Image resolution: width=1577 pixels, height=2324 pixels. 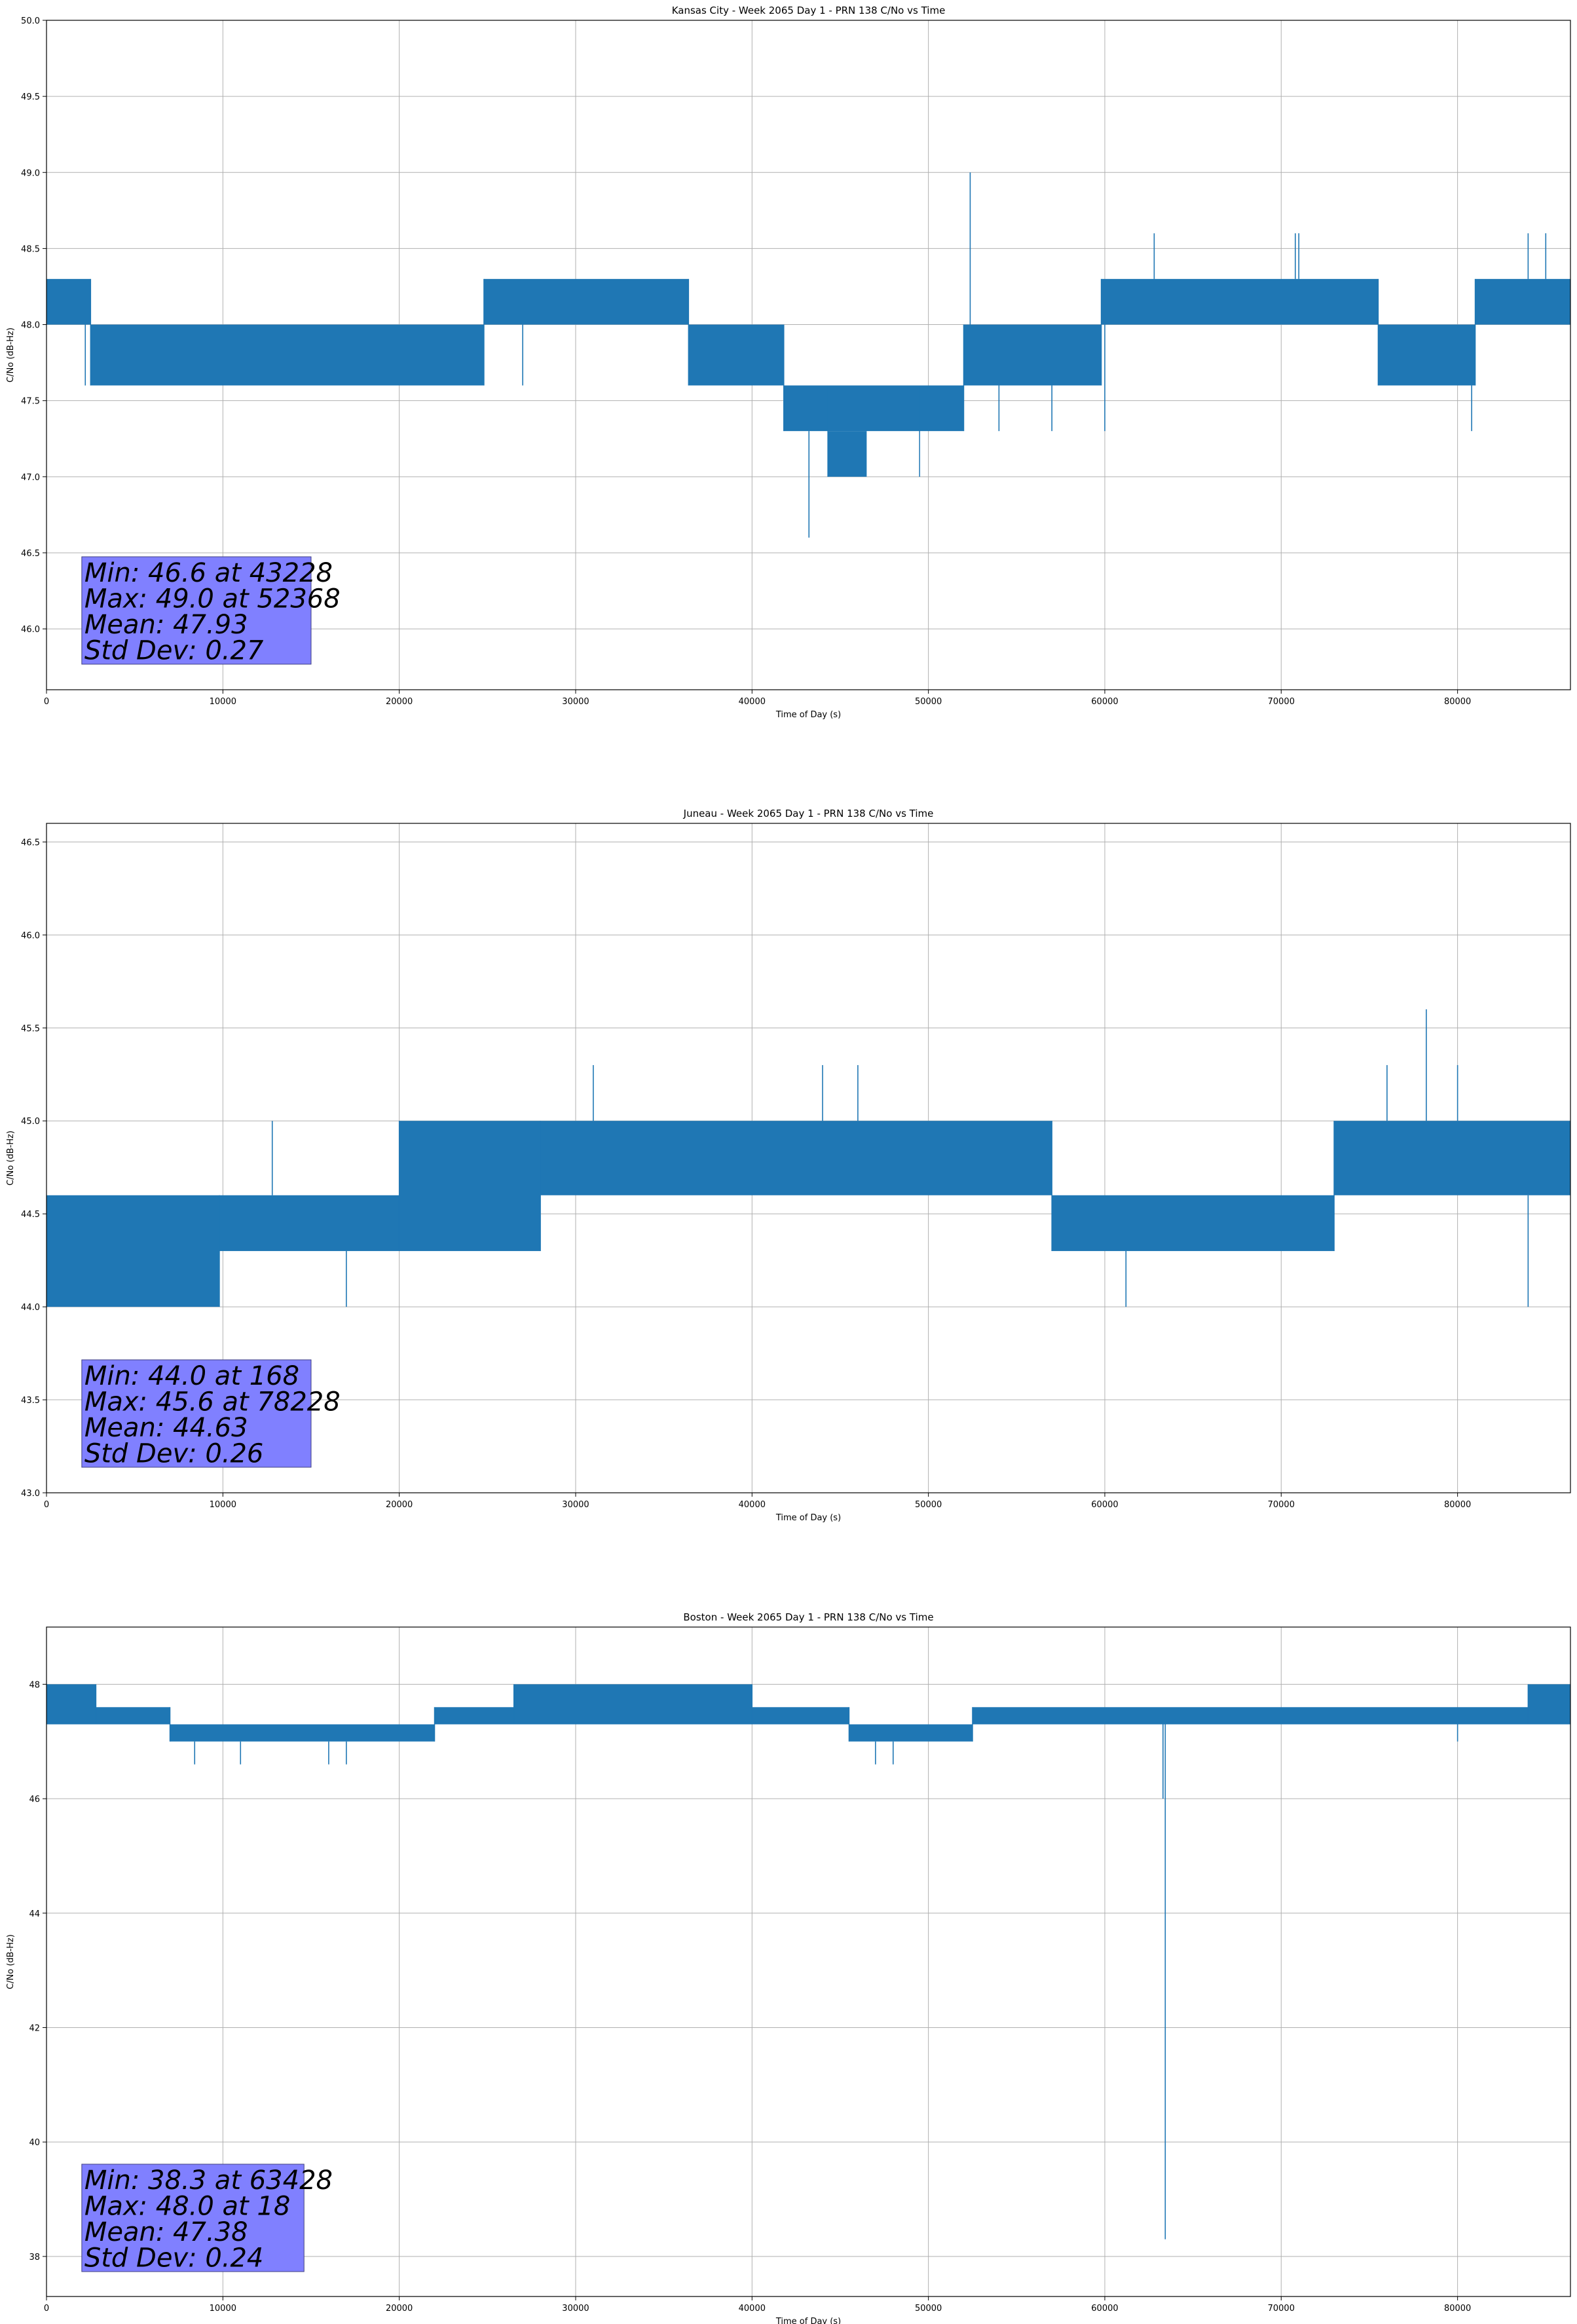 I want to click on stats-line: Max: 49.0 at 52368, so click(x=212, y=599).